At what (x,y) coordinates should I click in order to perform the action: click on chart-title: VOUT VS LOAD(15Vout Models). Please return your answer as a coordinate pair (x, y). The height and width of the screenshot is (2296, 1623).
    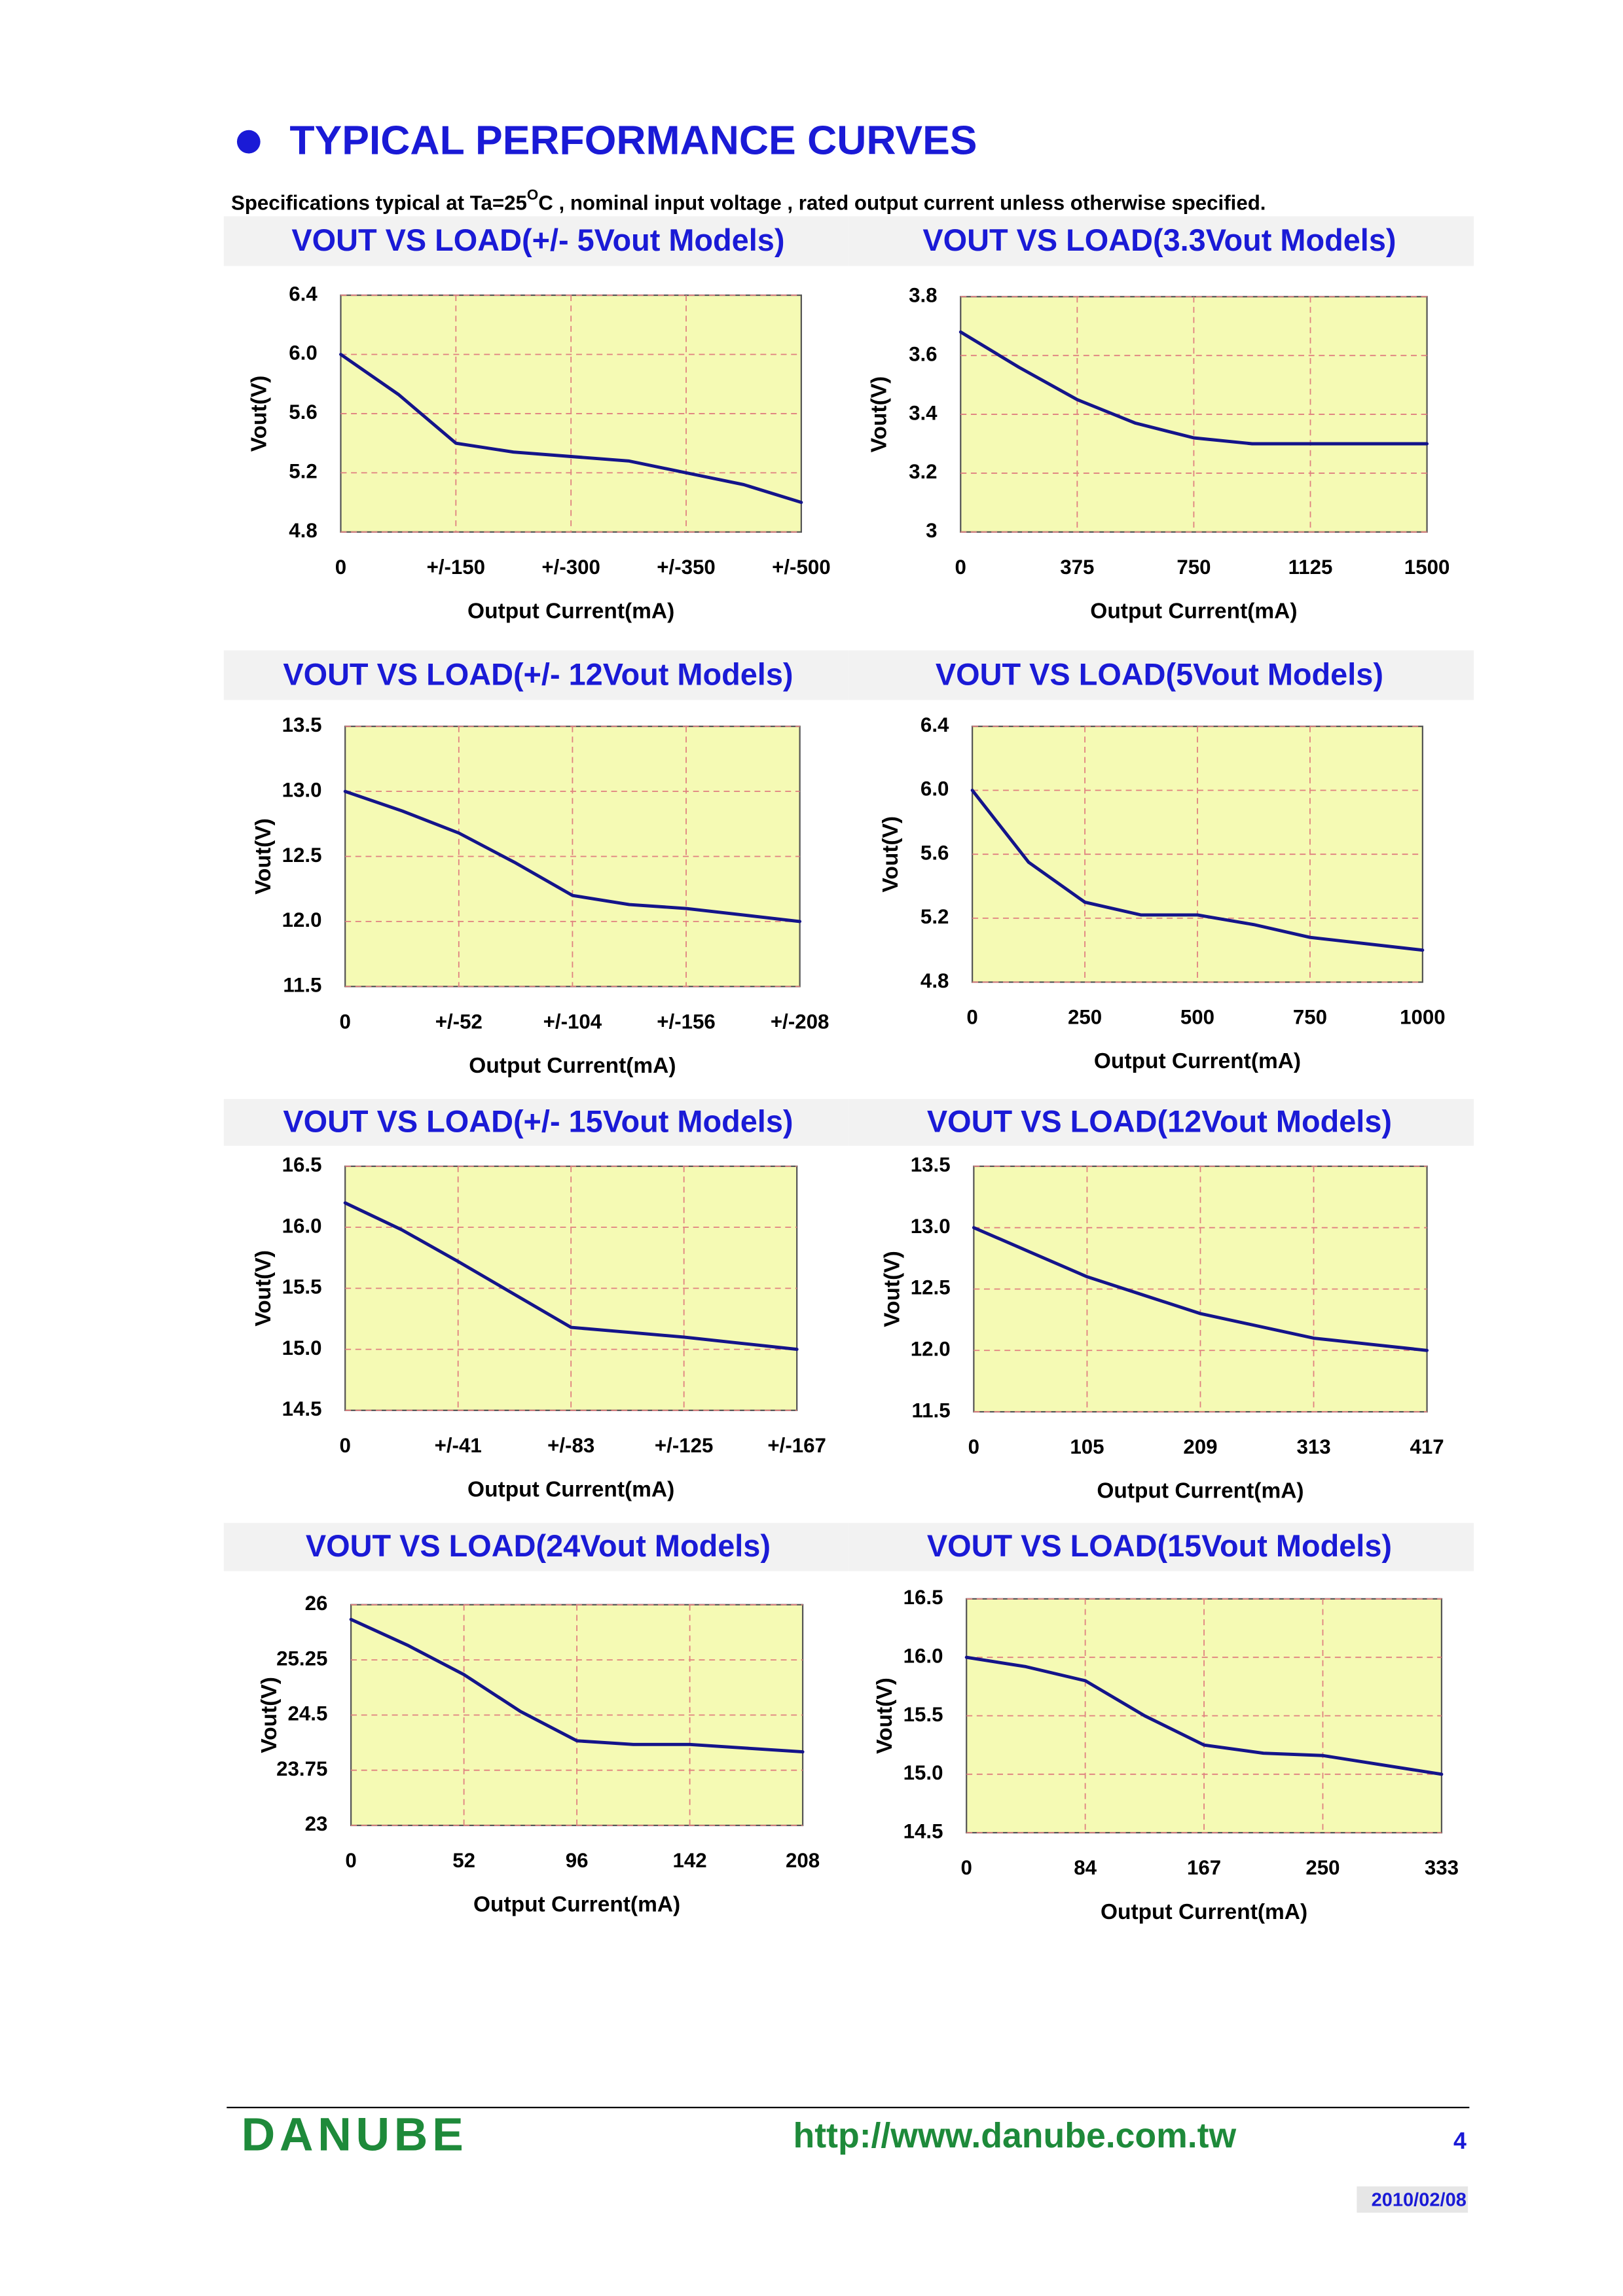
    Looking at the image, I should click on (1159, 1546).